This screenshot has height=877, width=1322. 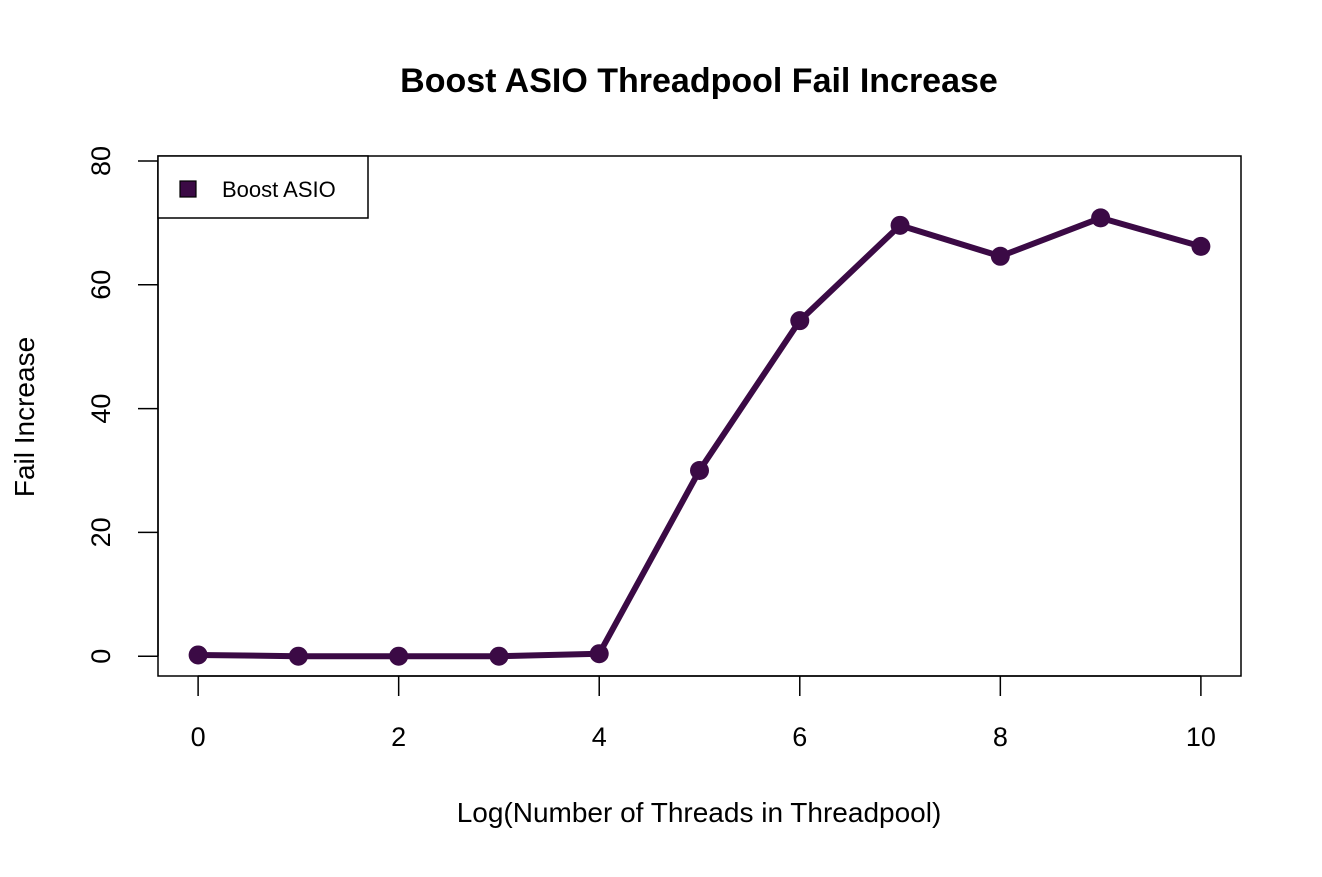 I want to click on legend-swatch, so click(x=188, y=189).